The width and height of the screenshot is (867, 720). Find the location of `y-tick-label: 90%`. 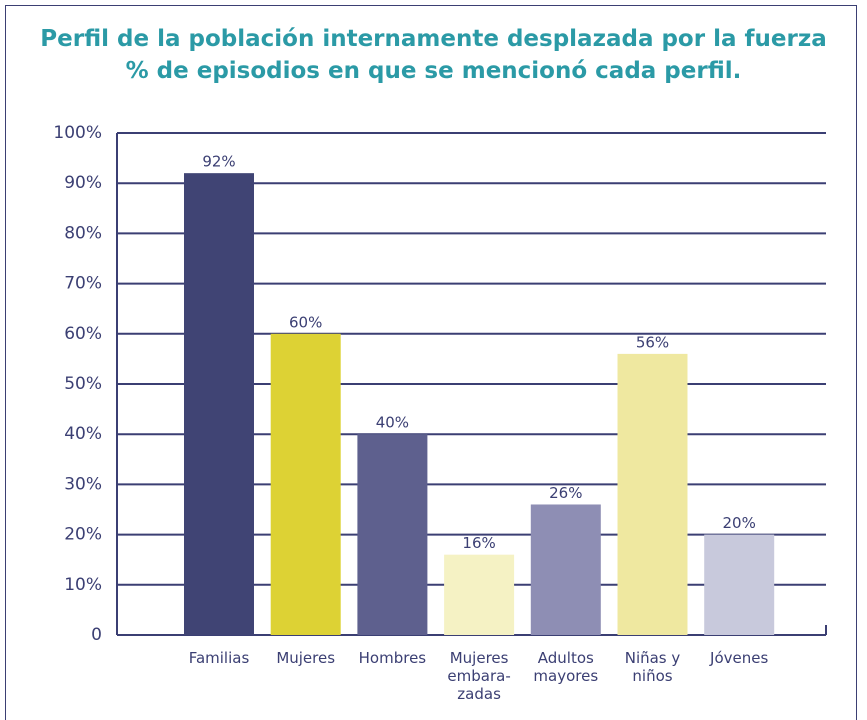

y-tick-label: 90% is located at coordinates (83, 183).